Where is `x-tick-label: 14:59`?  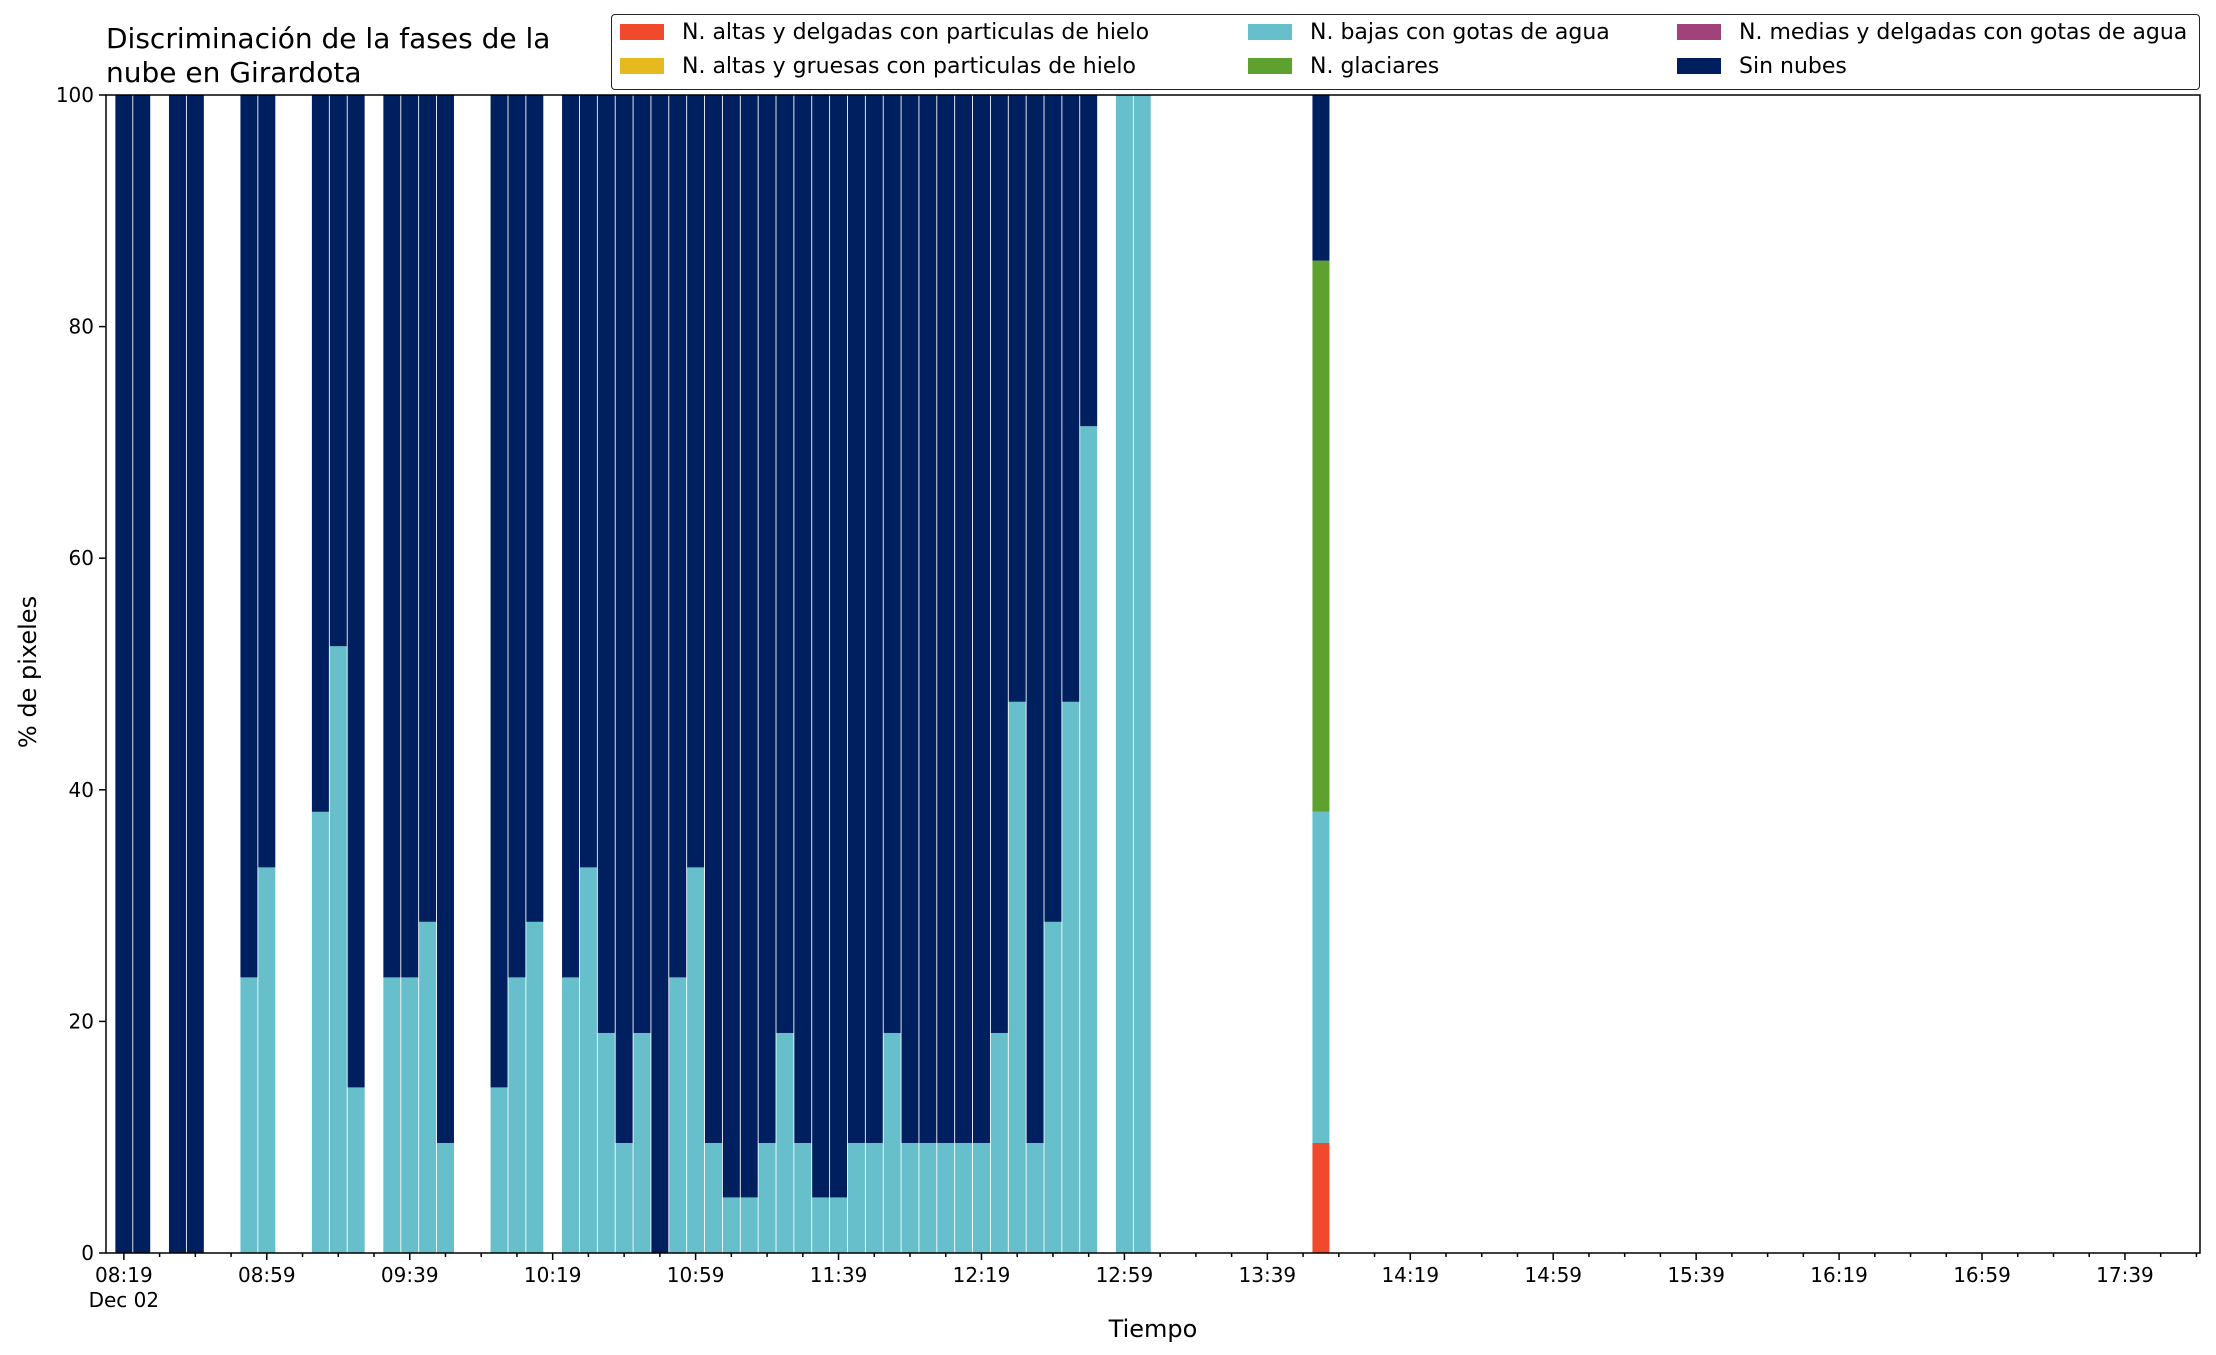 x-tick-label: 14:59 is located at coordinates (1553, 1275).